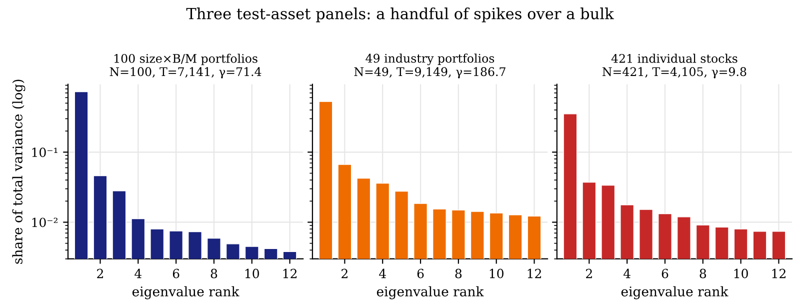  What do you see at coordinates (45, 153) in the screenshot?
I see `y-tick-label: 10⁻¹` at bounding box center [45, 153].